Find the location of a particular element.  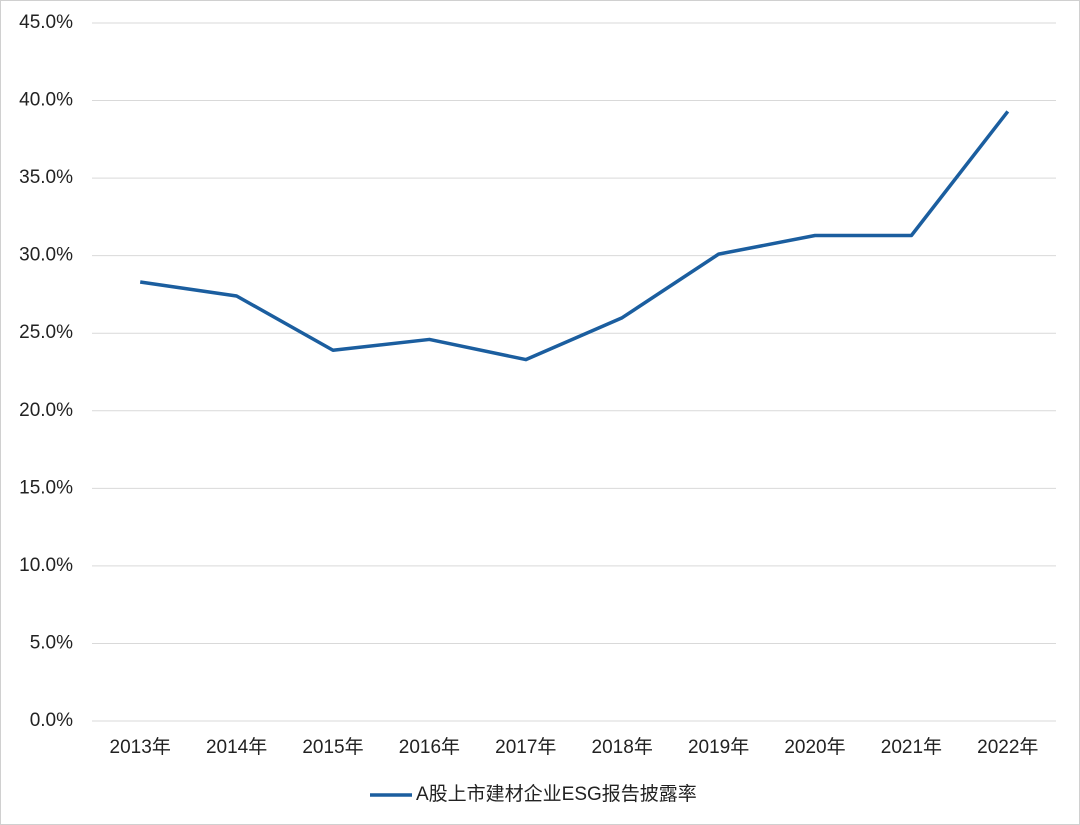

y-tick-label: 10.0% is located at coordinates (46, 565).